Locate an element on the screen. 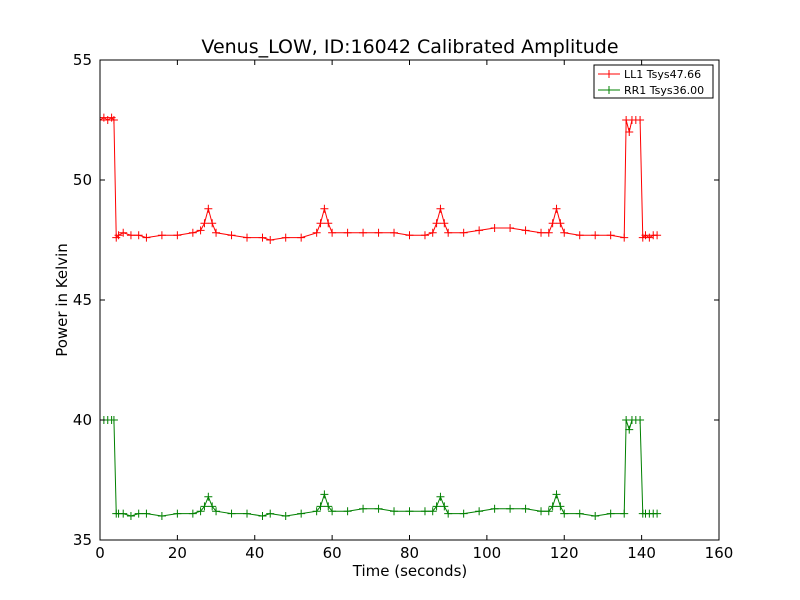  legend-label-1: RR1 Tsys36.00 is located at coordinates (664, 90).